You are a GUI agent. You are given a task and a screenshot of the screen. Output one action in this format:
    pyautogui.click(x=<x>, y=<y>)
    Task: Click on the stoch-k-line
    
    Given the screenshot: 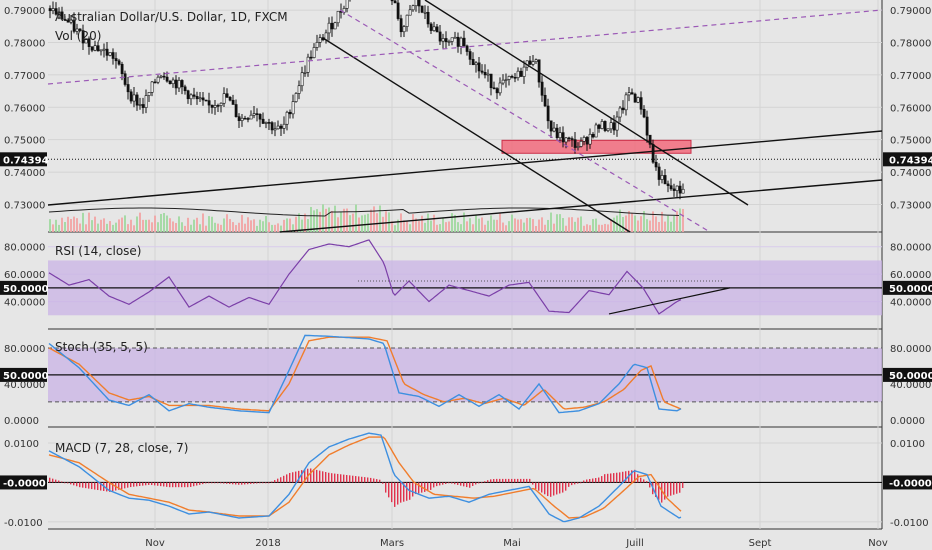 What is the action you would take?
    pyautogui.click(x=365, y=374)
    